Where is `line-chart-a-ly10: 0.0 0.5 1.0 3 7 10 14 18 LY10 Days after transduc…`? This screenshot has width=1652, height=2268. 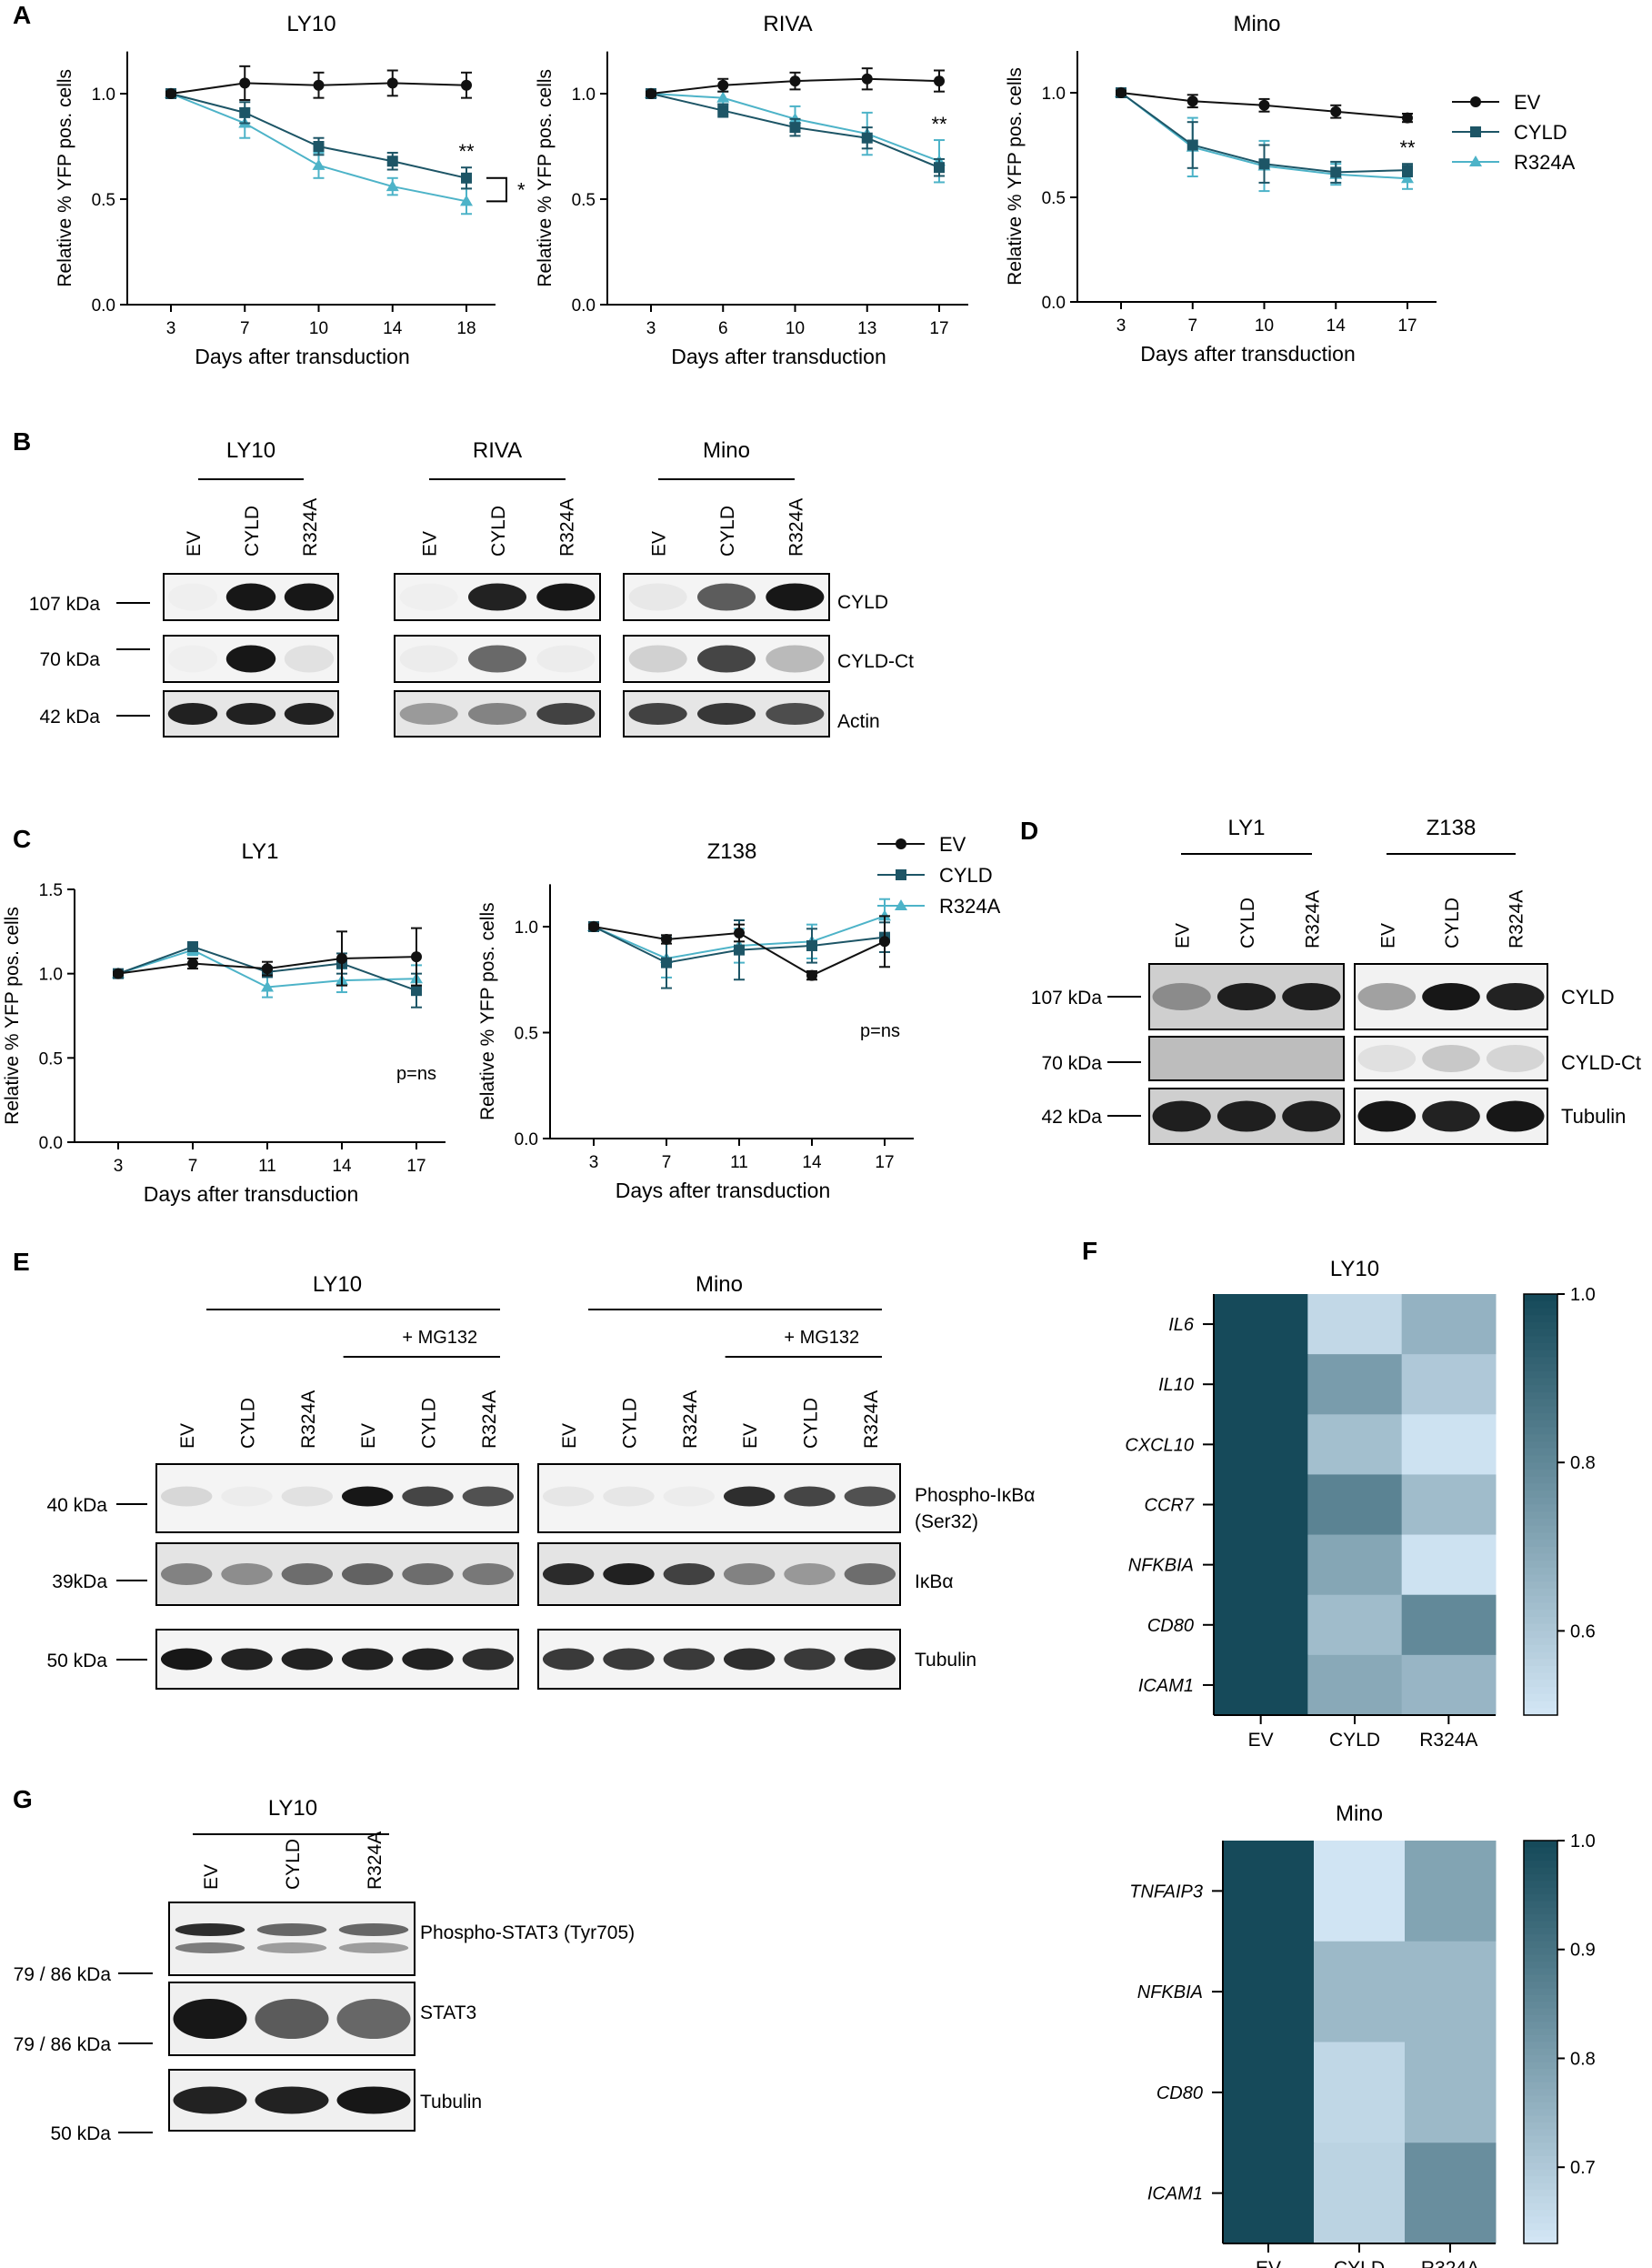 line-chart-a-ly10: 0.0 0.5 1.0 3 7 10 14 18 LY10 Days after transduc… is located at coordinates (290, 190).